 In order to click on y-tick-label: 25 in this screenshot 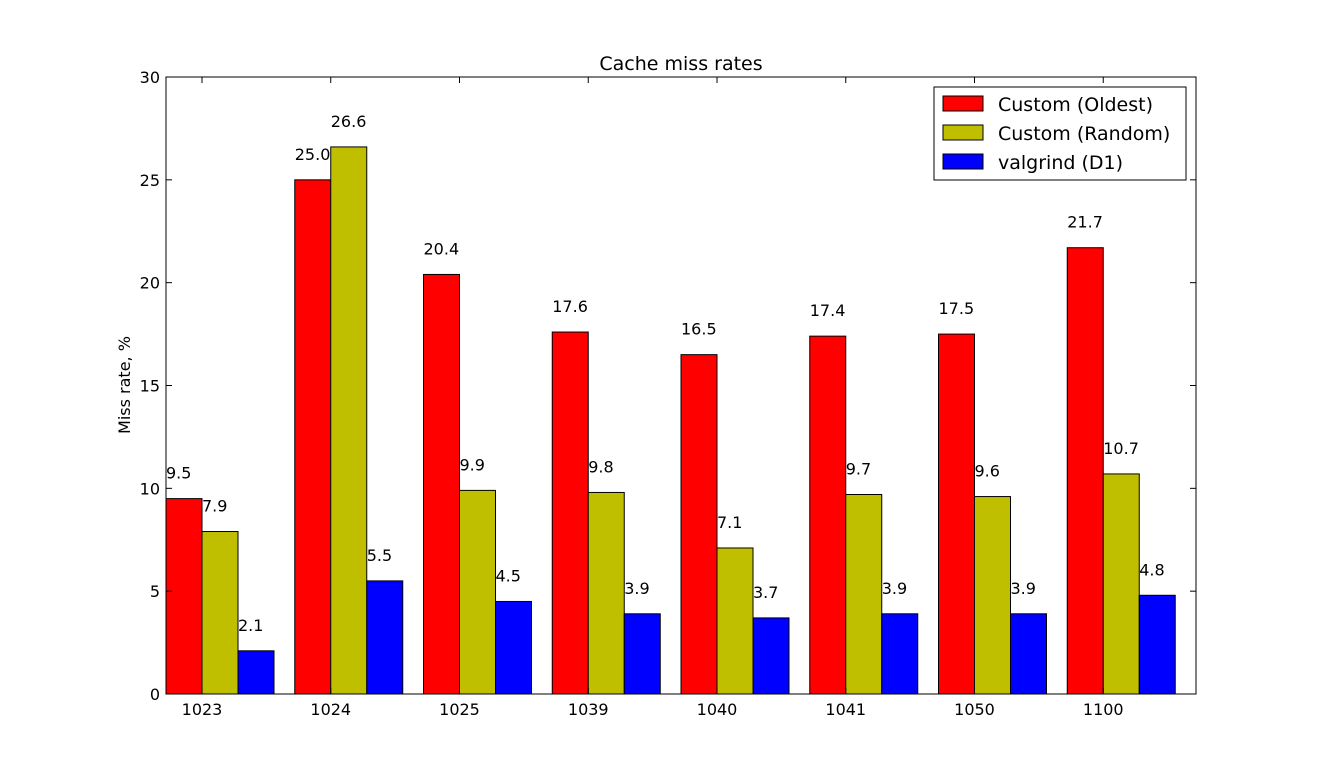, I will do `click(150, 180)`.